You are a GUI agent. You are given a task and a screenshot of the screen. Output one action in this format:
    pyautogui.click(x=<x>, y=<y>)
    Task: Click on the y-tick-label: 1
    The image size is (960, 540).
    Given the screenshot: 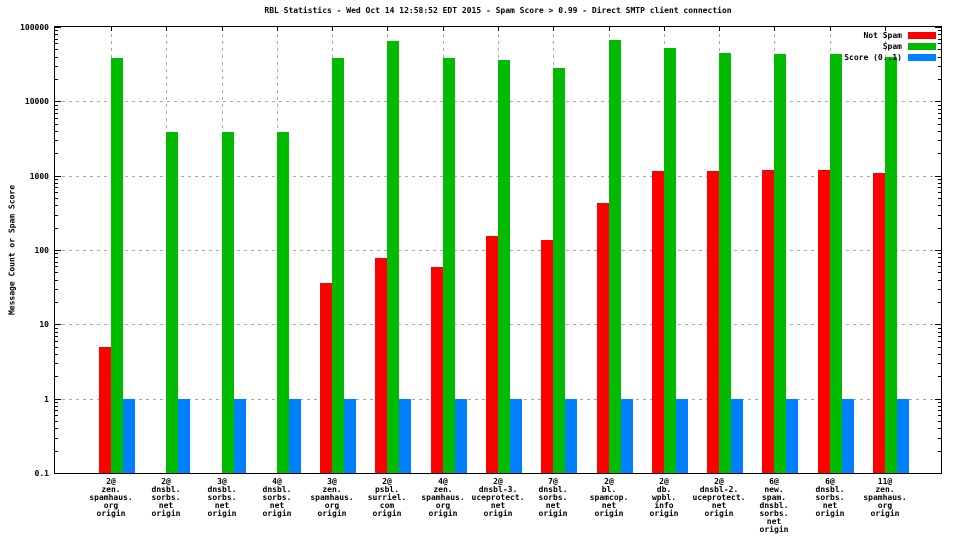 What is the action you would take?
    pyautogui.click(x=46, y=399)
    